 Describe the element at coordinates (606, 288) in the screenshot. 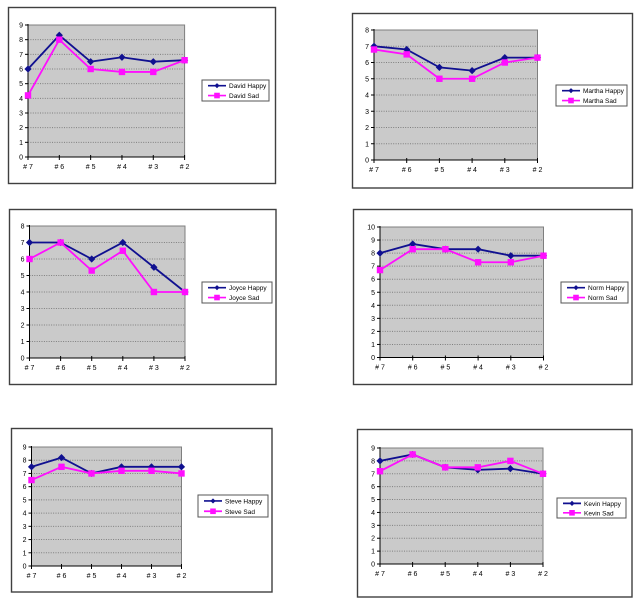

I see `svg-text: Norm Happy` at that location.